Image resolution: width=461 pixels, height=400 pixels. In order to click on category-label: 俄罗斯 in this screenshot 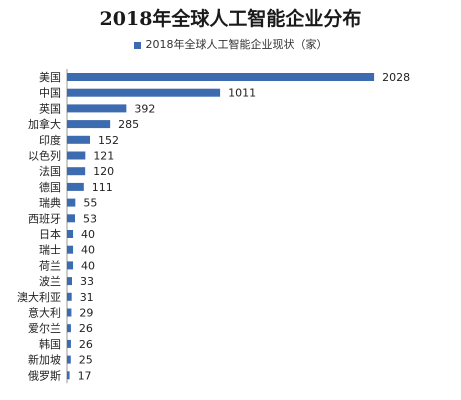, I will do `click(44, 375)`.